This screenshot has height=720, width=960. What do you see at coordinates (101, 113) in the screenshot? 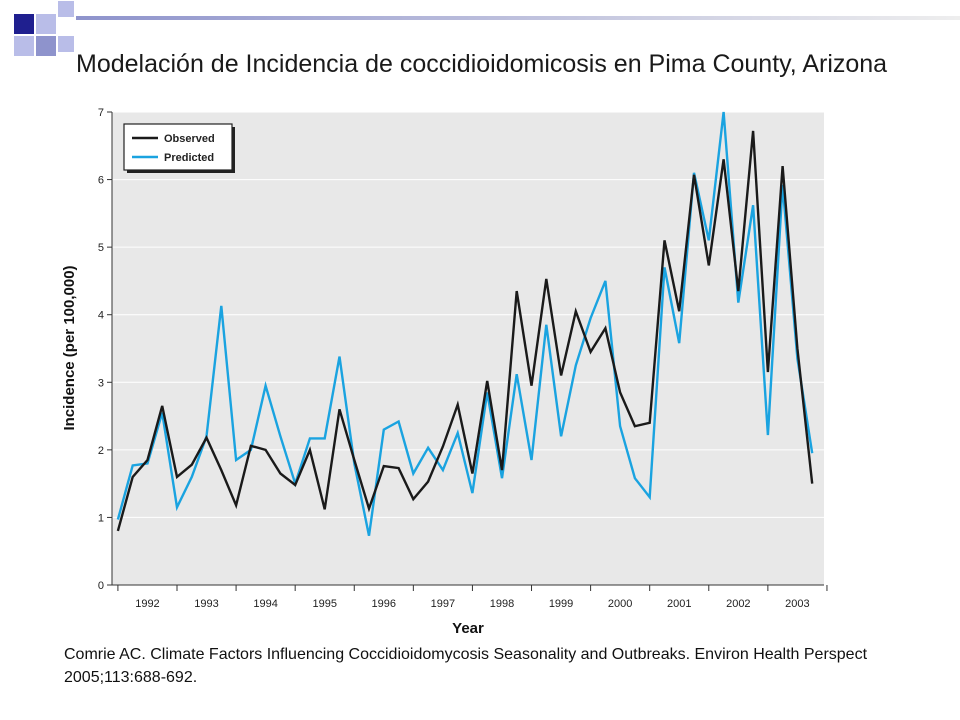
I see `y-tick-label: 7` at bounding box center [101, 113].